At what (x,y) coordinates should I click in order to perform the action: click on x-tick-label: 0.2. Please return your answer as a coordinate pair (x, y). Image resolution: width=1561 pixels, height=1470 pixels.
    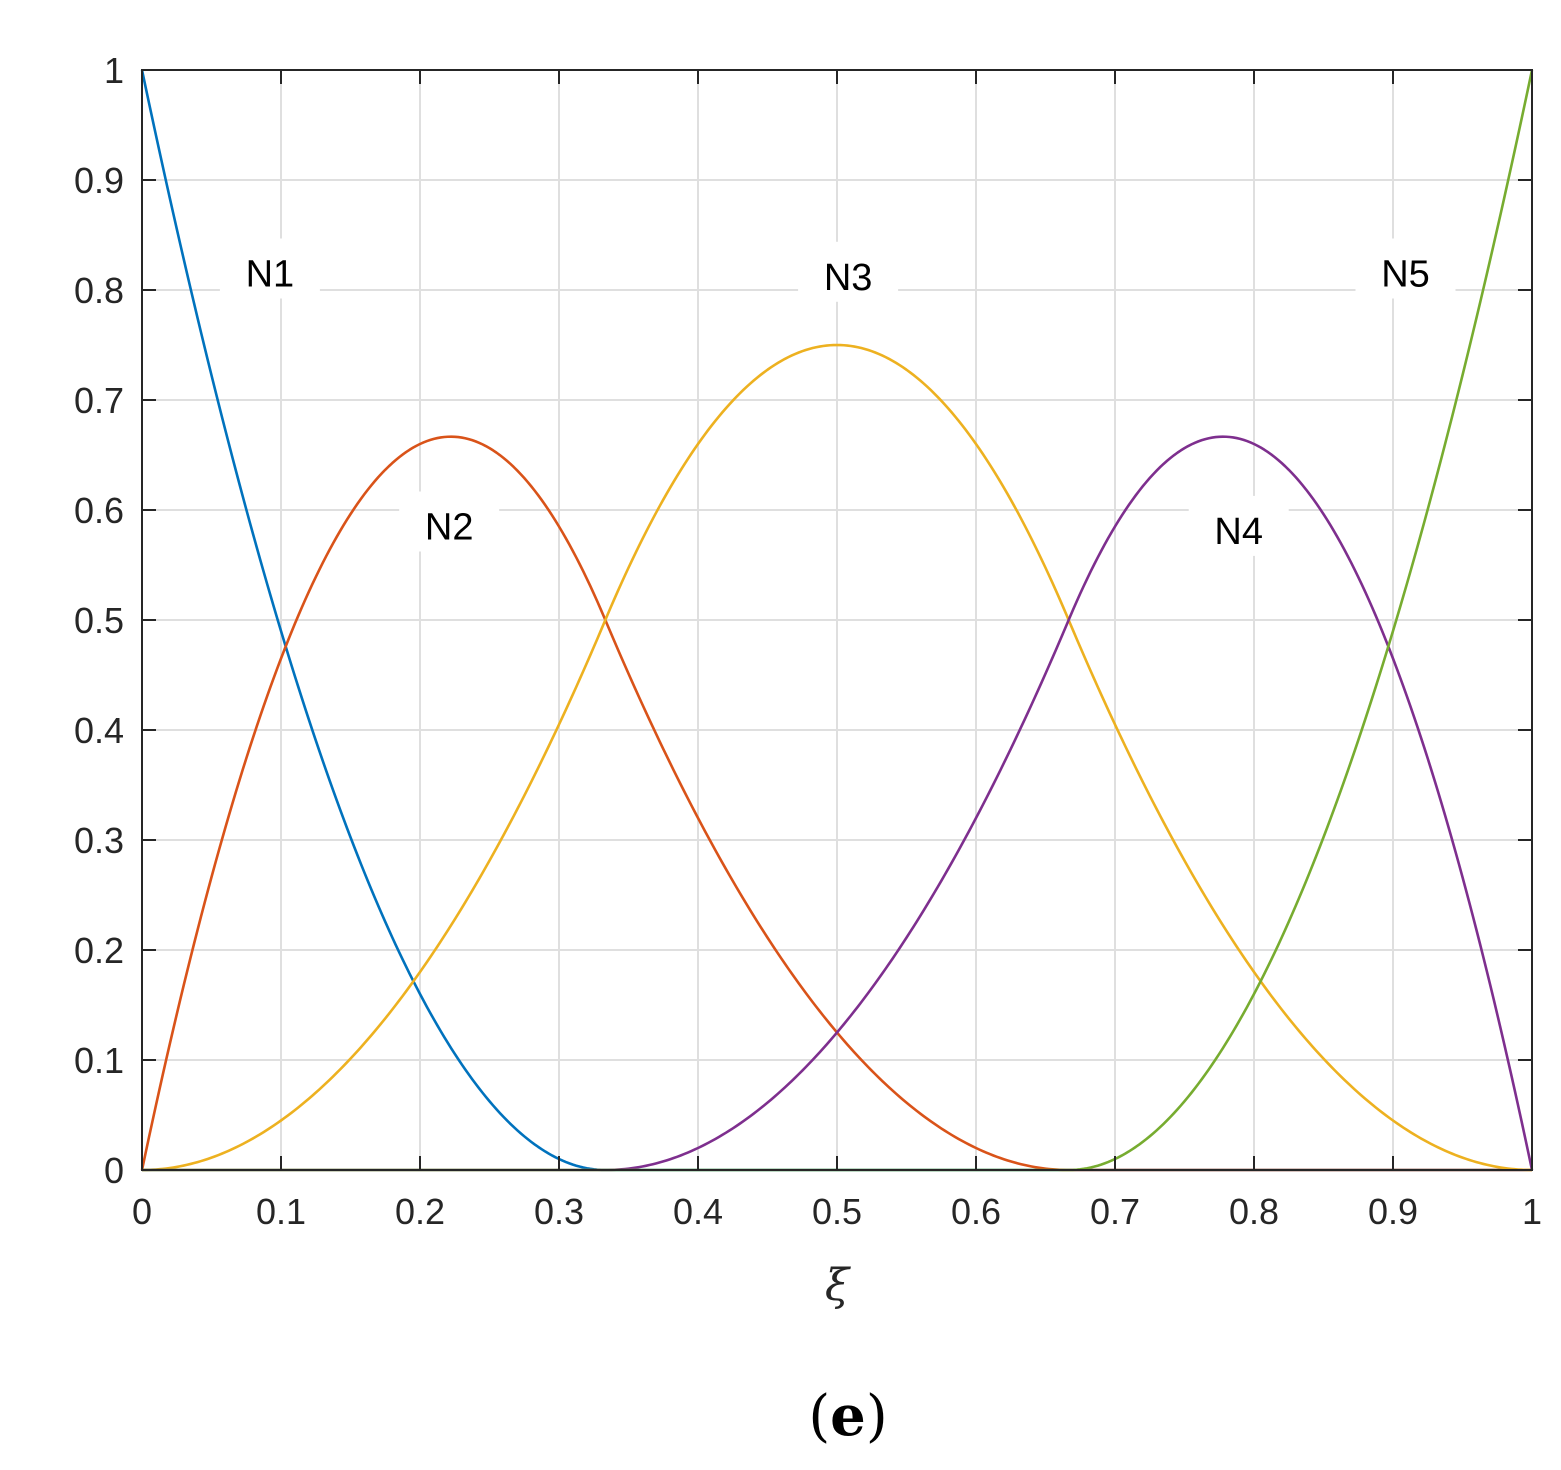
    Looking at the image, I should click on (420, 1211).